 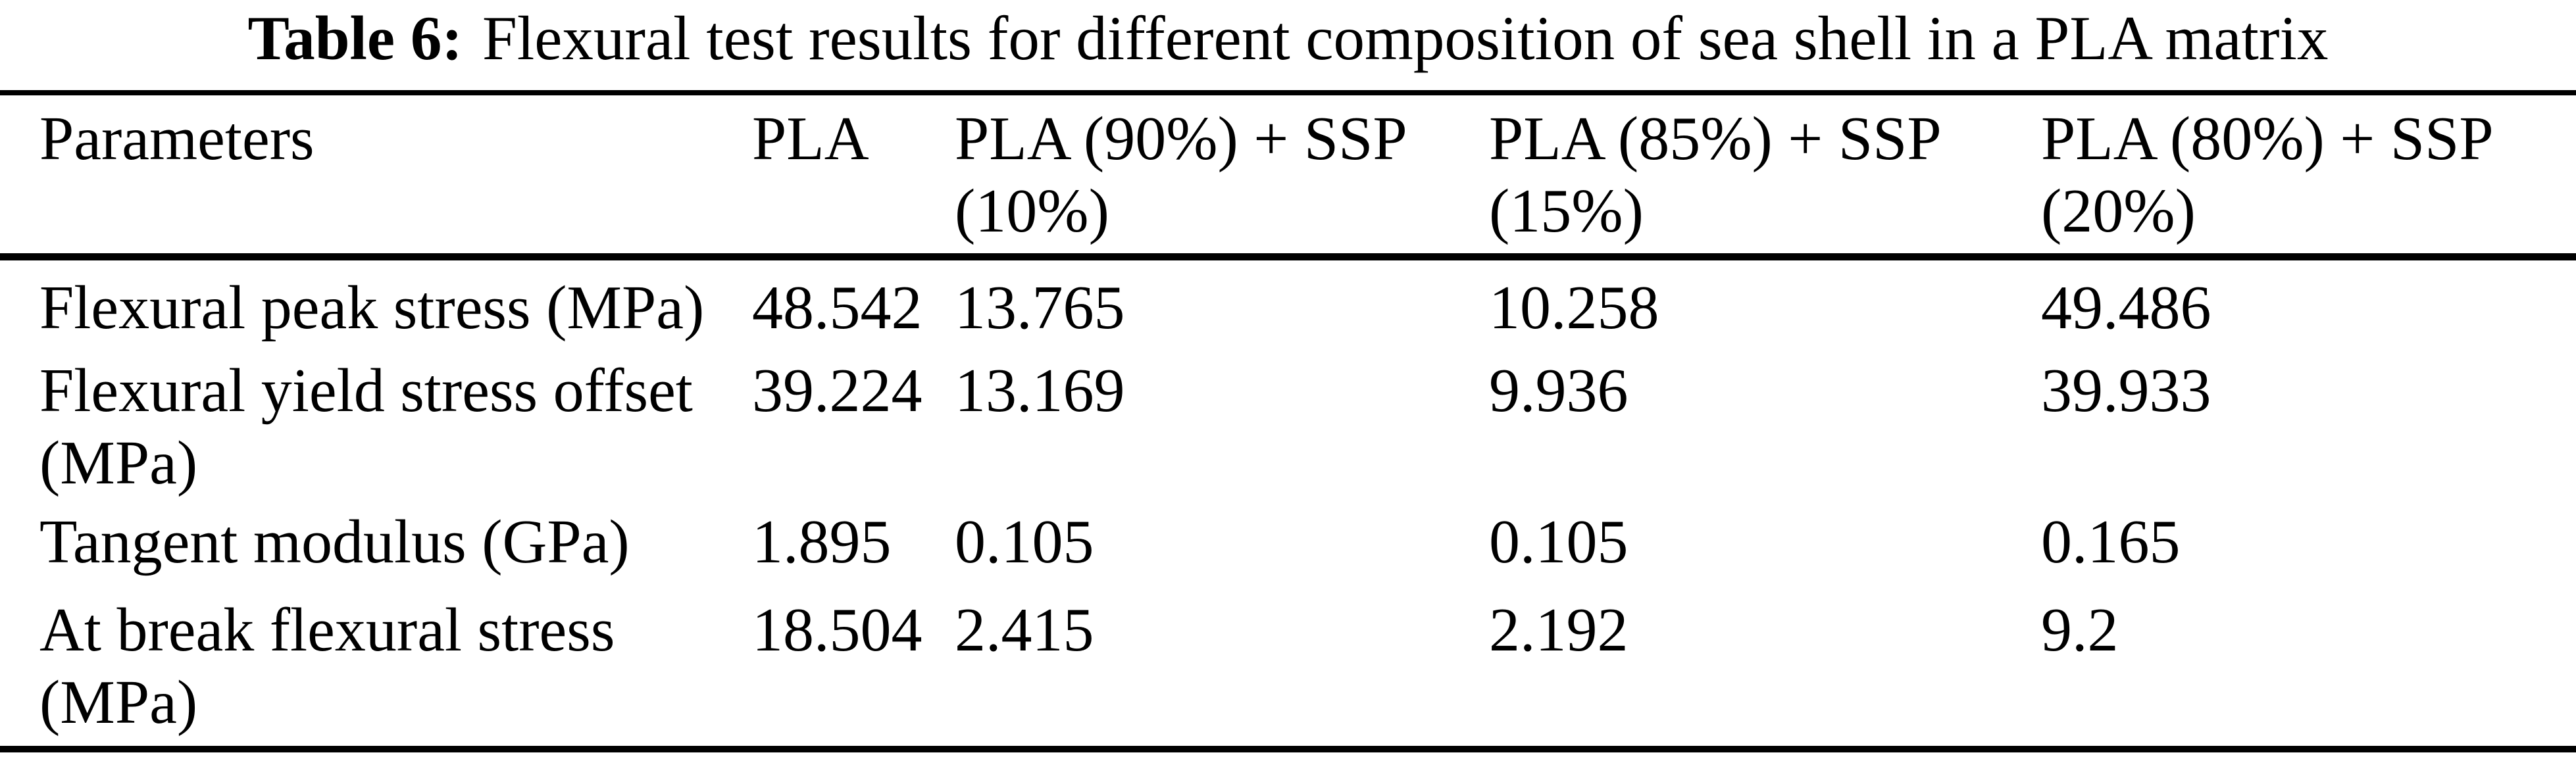 I want to click on param-cell: Tangent modulus (GPa), so click(x=334, y=542).